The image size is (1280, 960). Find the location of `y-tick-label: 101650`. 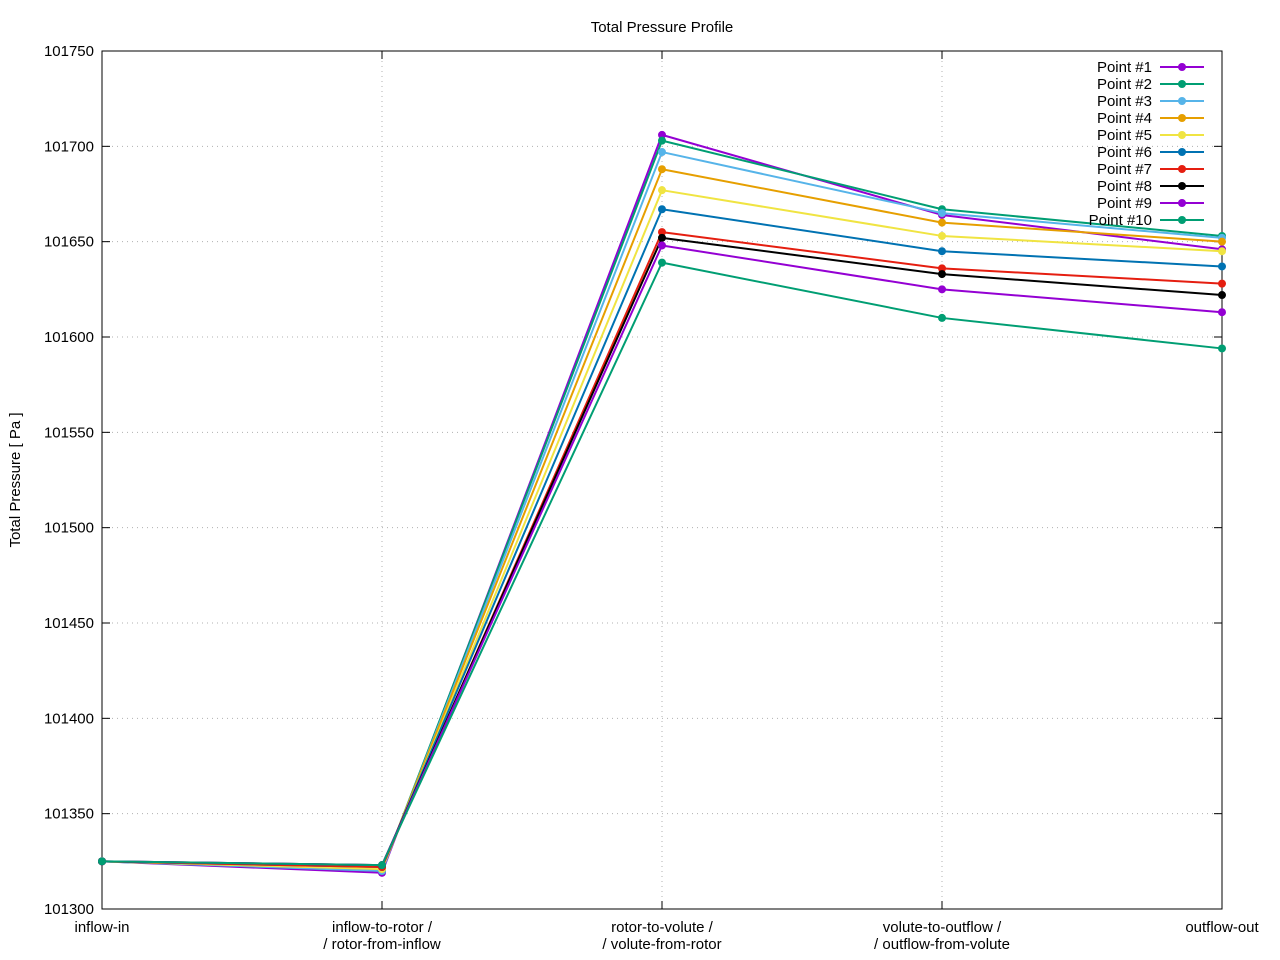

y-tick-label: 101650 is located at coordinates (69, 242).